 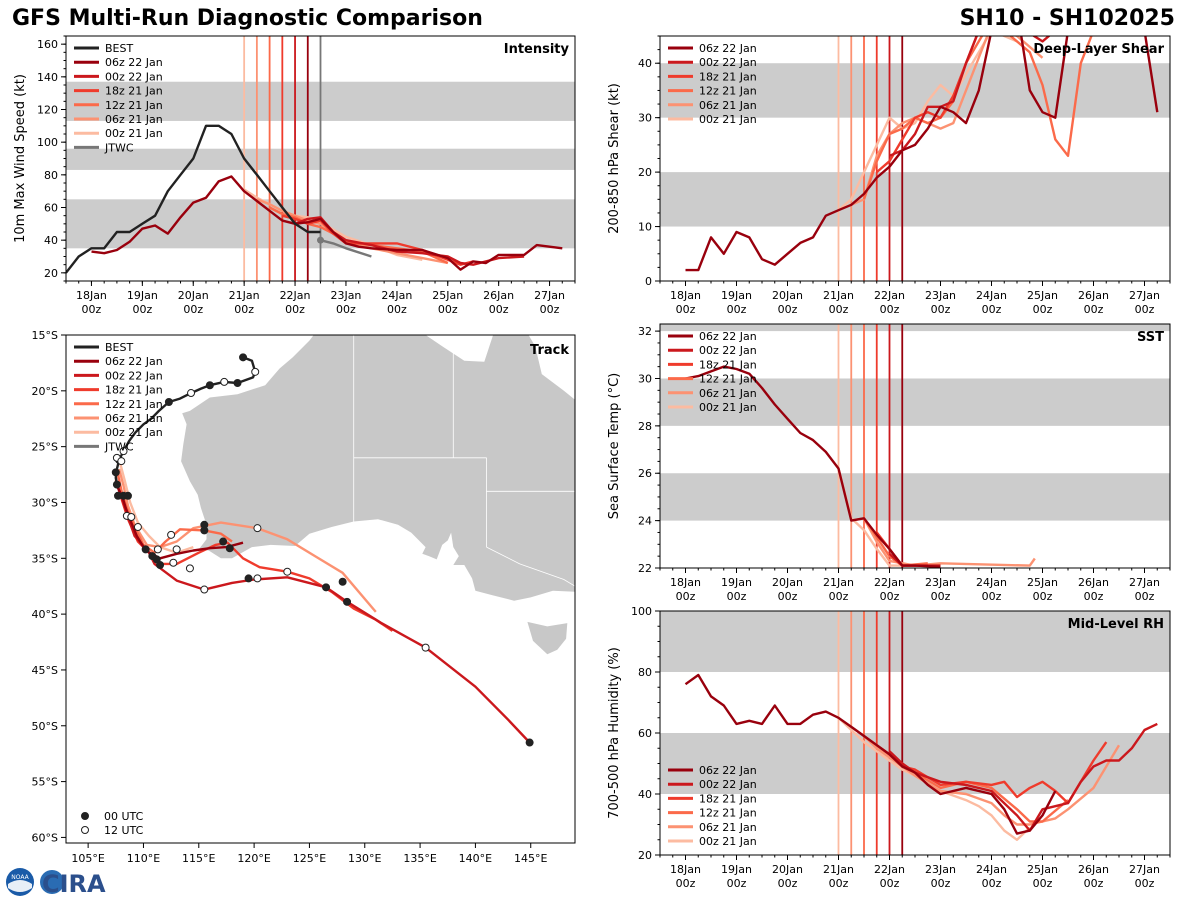 What do you see at coordinates (645, 568) in the screenshot?
I see `y-tick-label: 22` at bounding box center [645, 568].